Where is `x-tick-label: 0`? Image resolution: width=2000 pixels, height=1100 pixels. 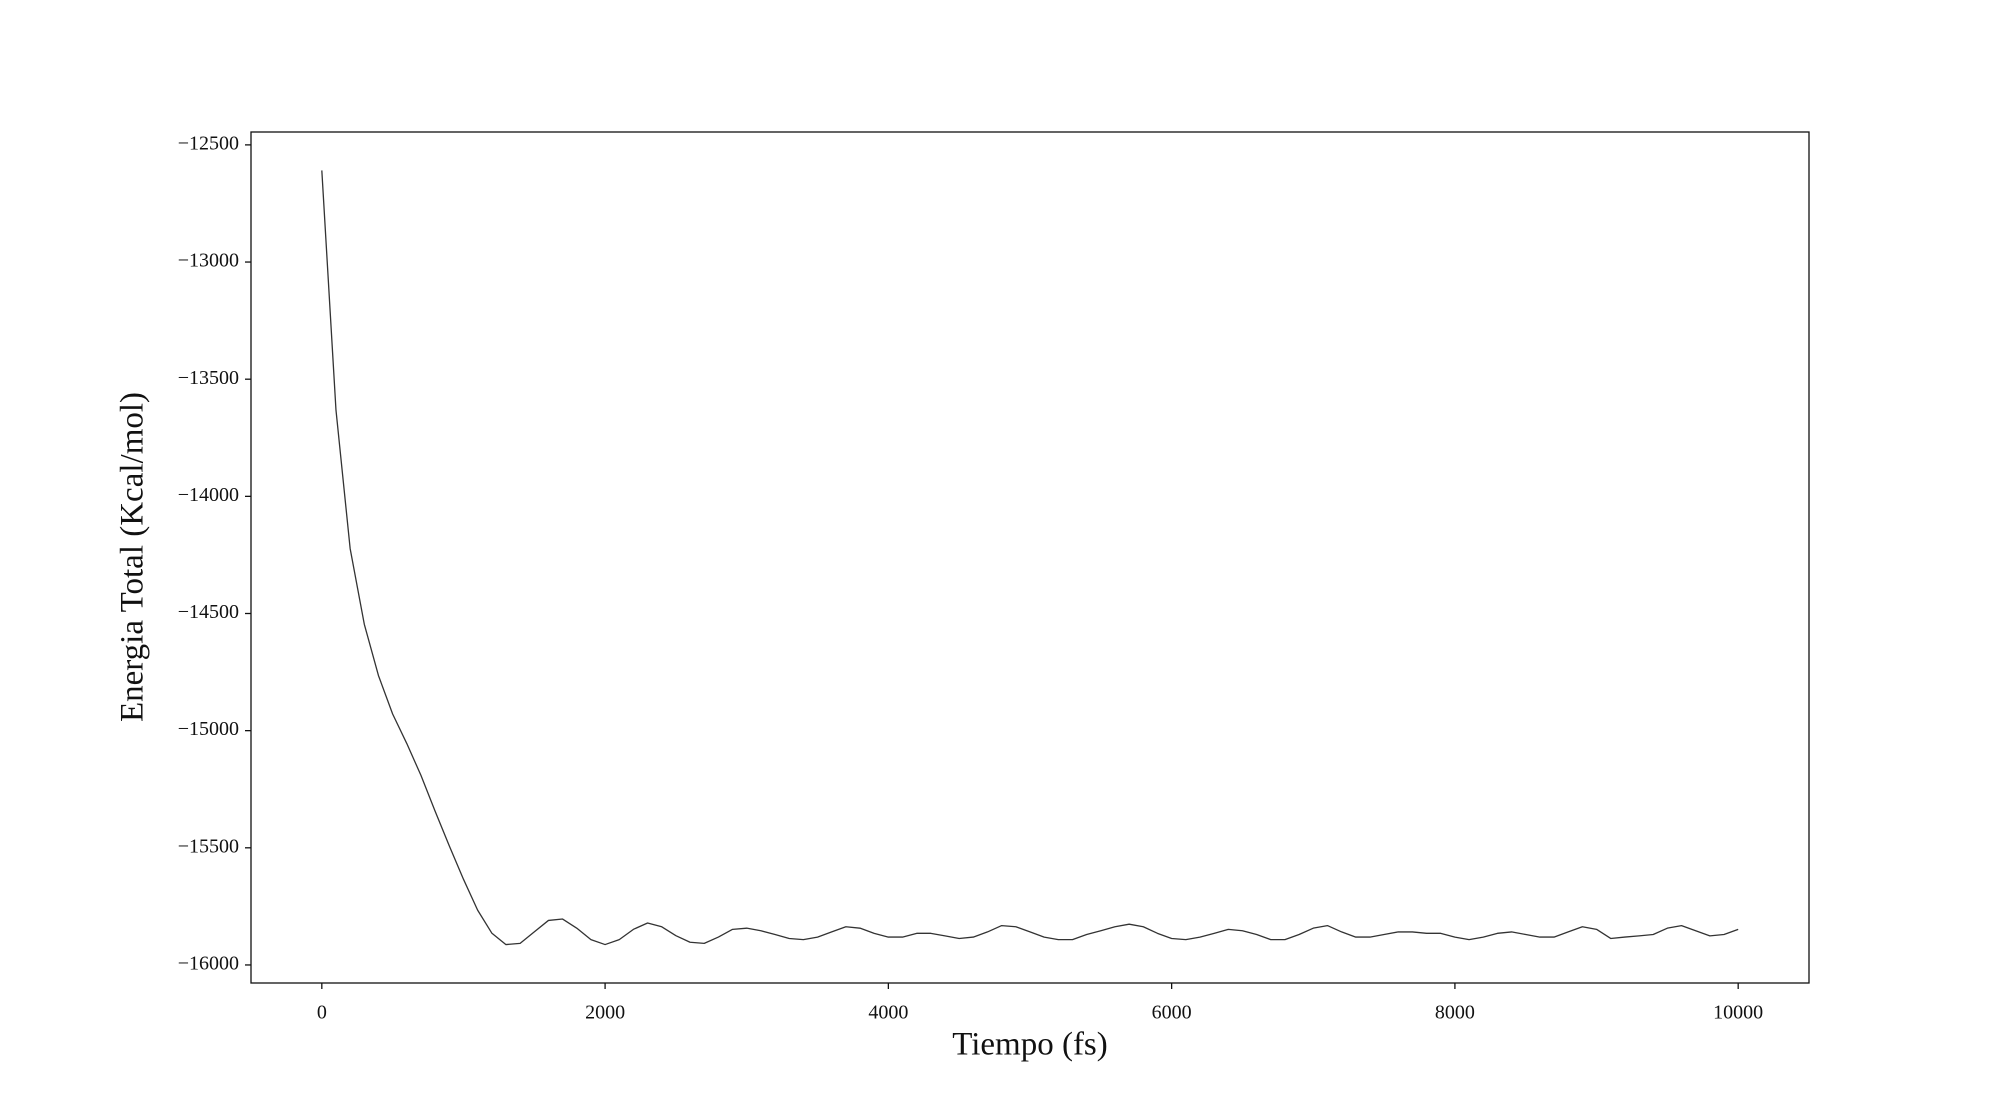
x-tick-label: 0 is located at coordinates (322, 1013).